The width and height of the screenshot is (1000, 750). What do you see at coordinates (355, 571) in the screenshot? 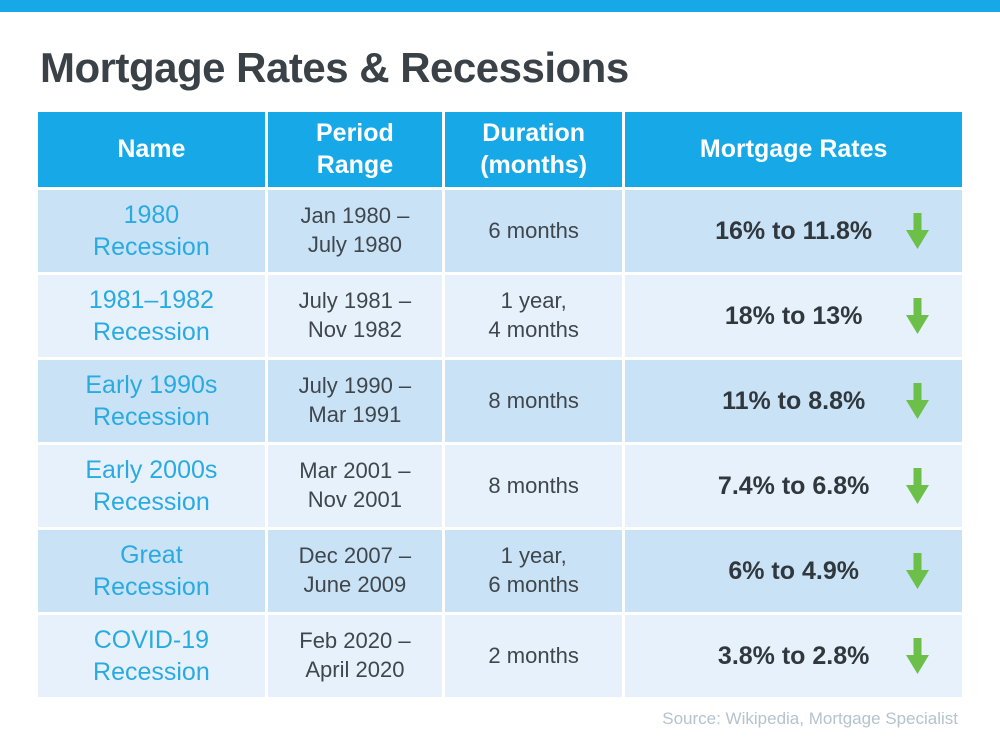
I see `table-row-period: Dec 2007 – June 2009` at bounding box center [355, 571].